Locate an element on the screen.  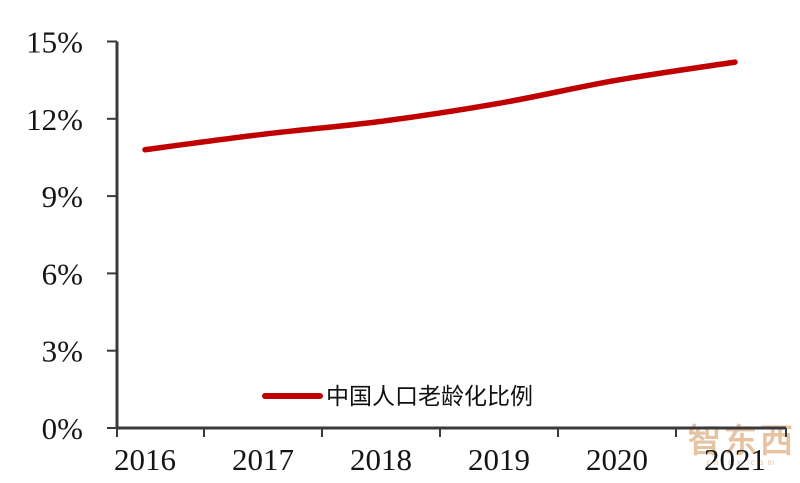
watermark-url: zhidx.com is located at coordinates (741, 462).